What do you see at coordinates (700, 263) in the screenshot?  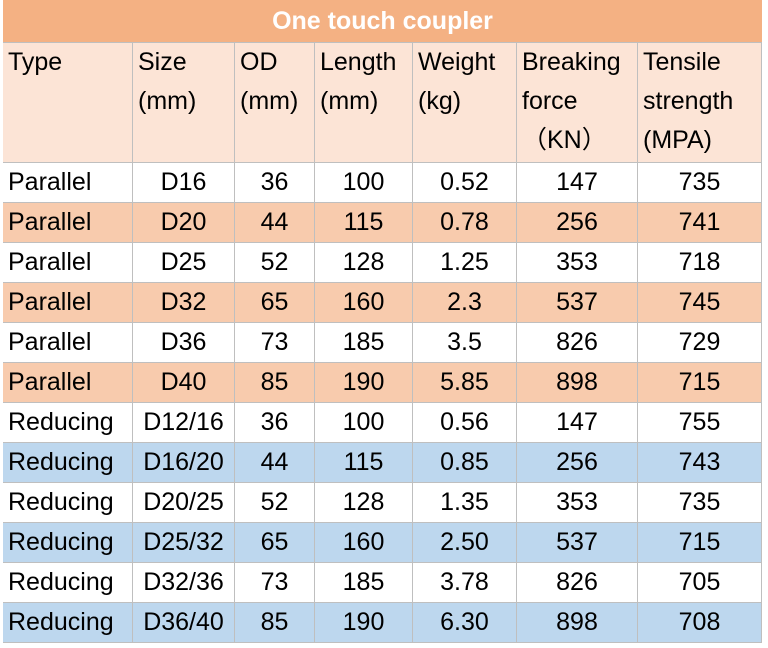 I see `table-cell: 718` at bounding box center [700, 263].